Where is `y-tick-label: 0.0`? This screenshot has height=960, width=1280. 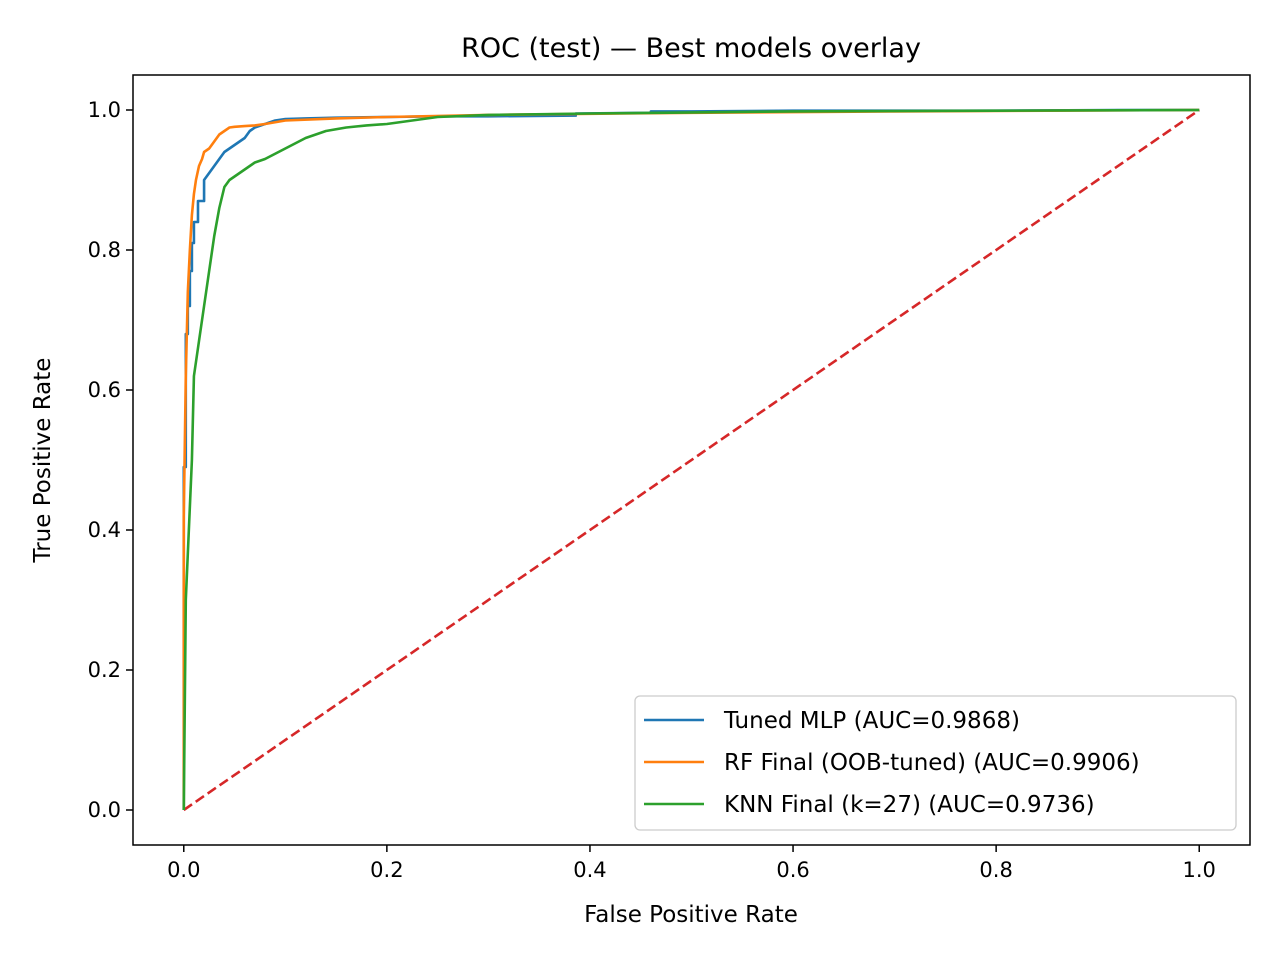
y-tick-label: 0.0 is located at coordinates (104, 810).